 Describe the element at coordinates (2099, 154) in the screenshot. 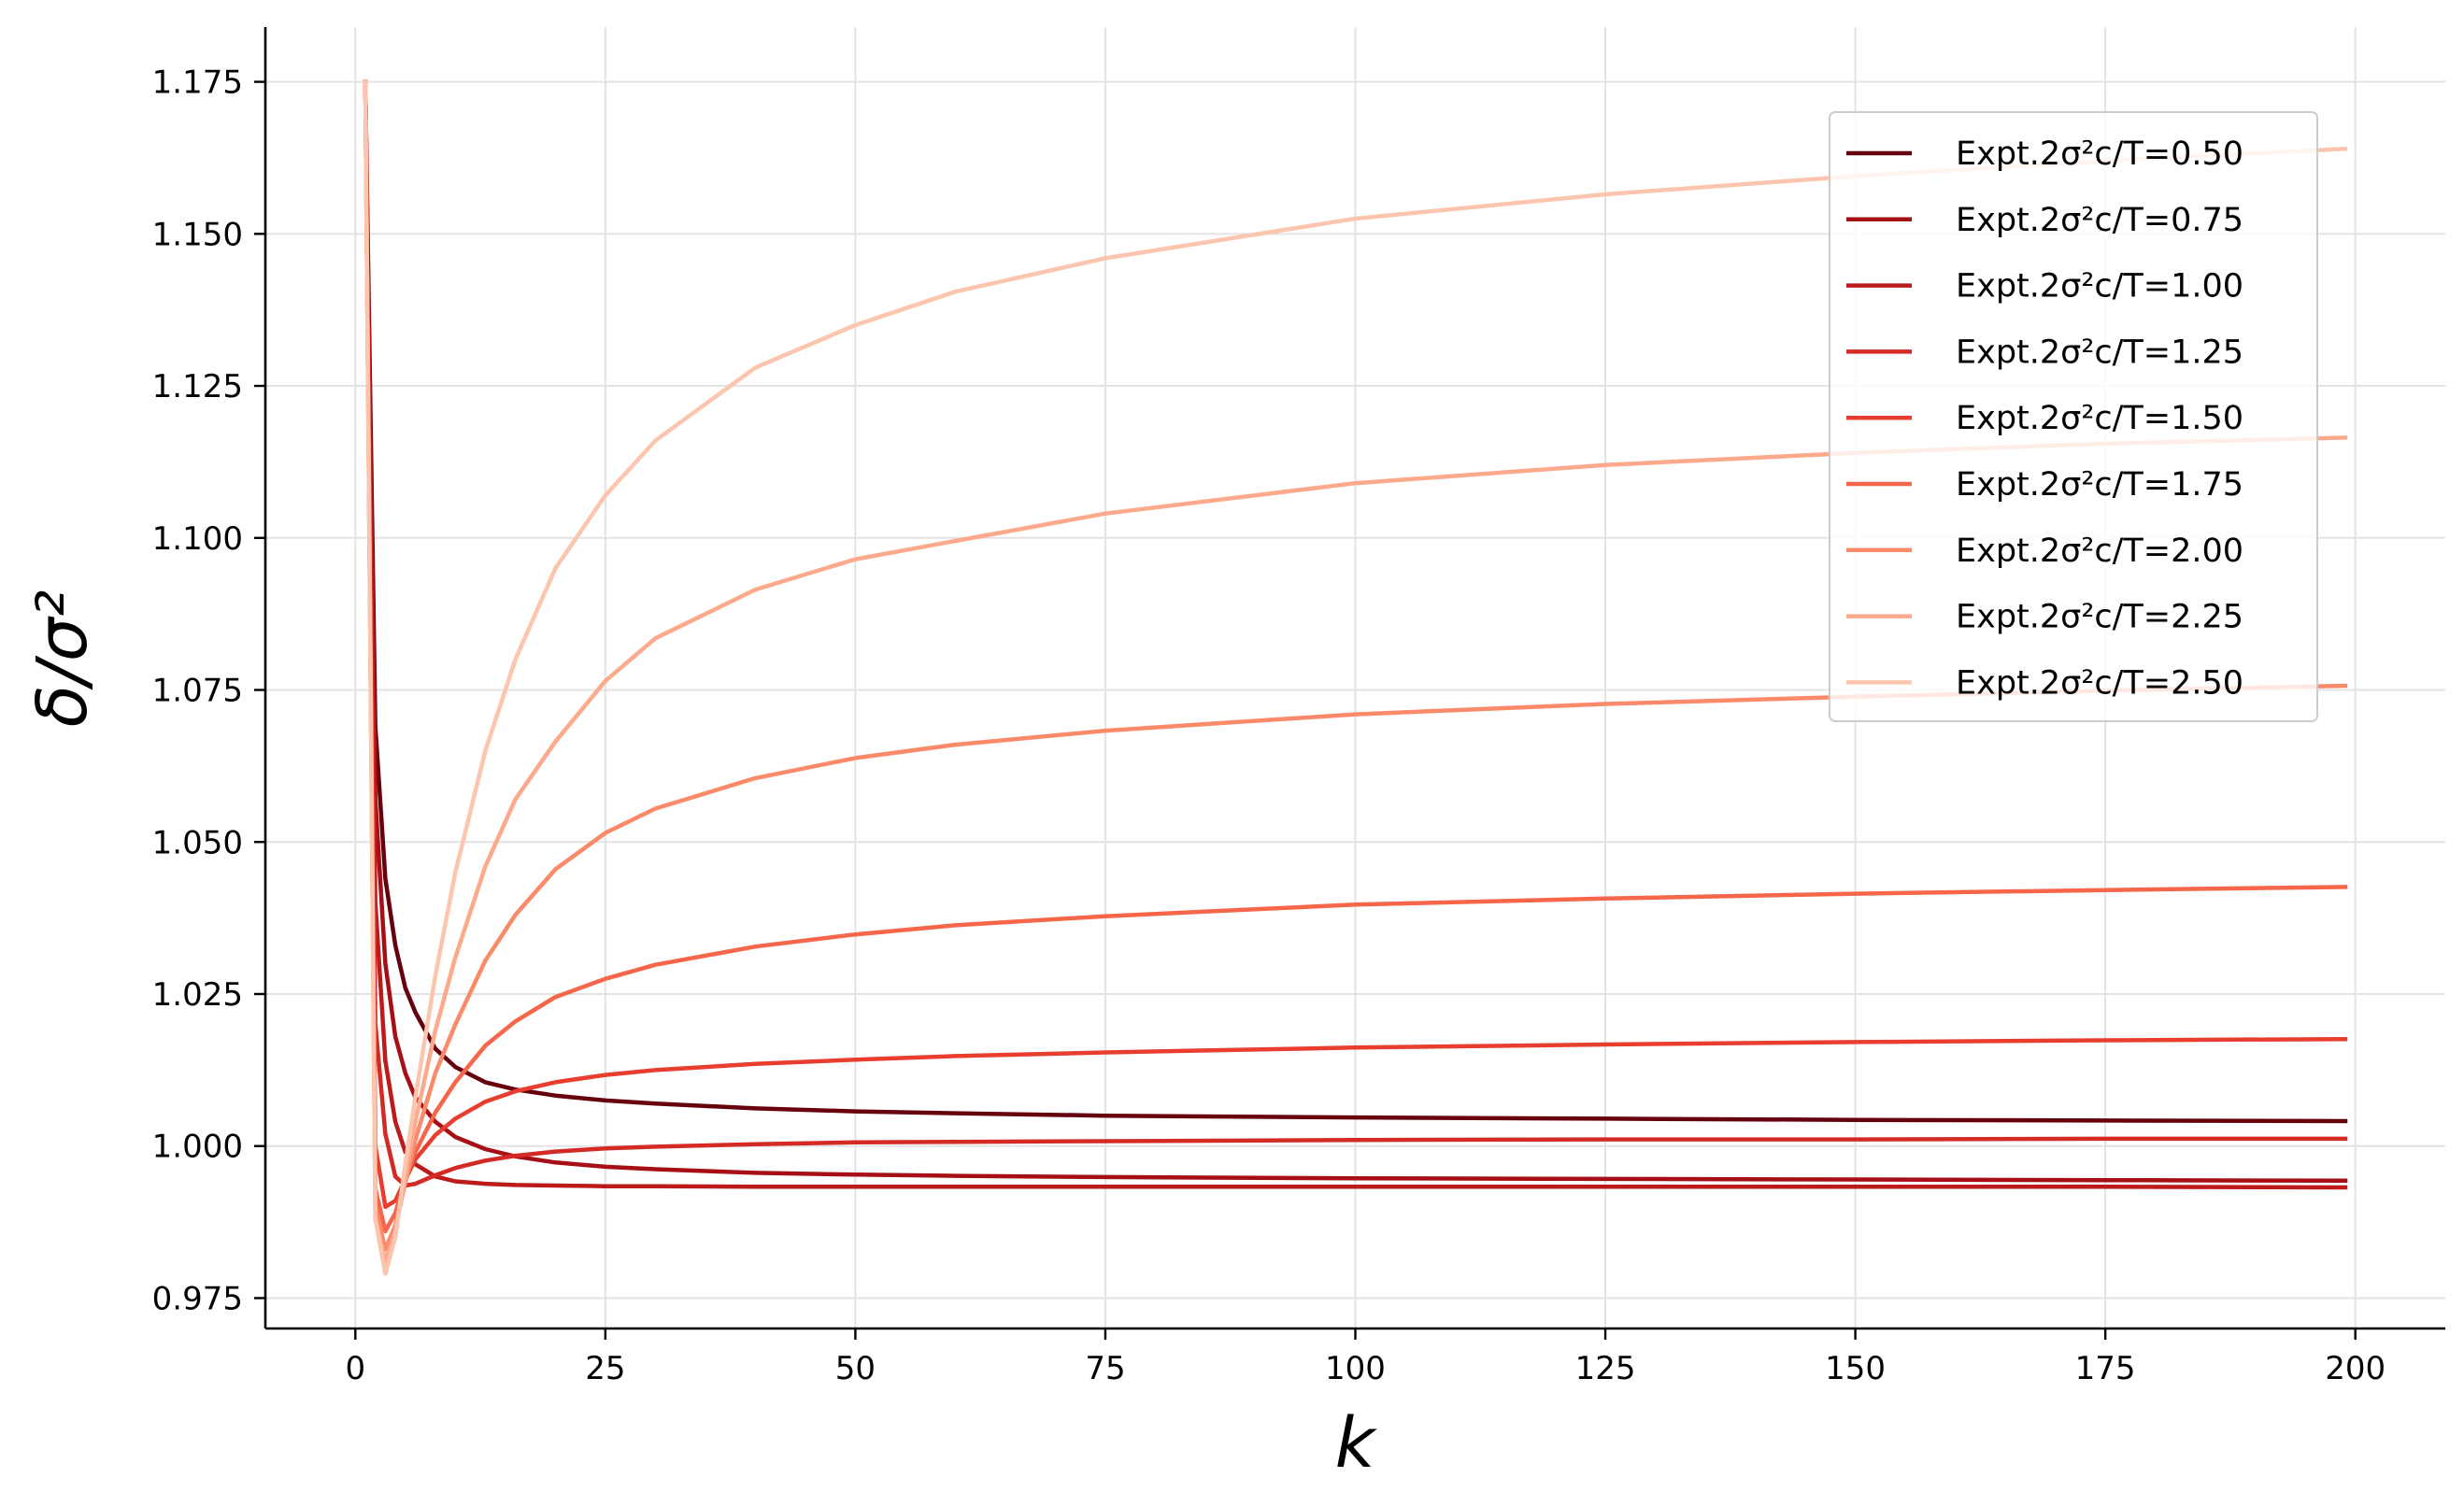

I see `legend-label: Expt.2σ²c/T=0.50` at that location.